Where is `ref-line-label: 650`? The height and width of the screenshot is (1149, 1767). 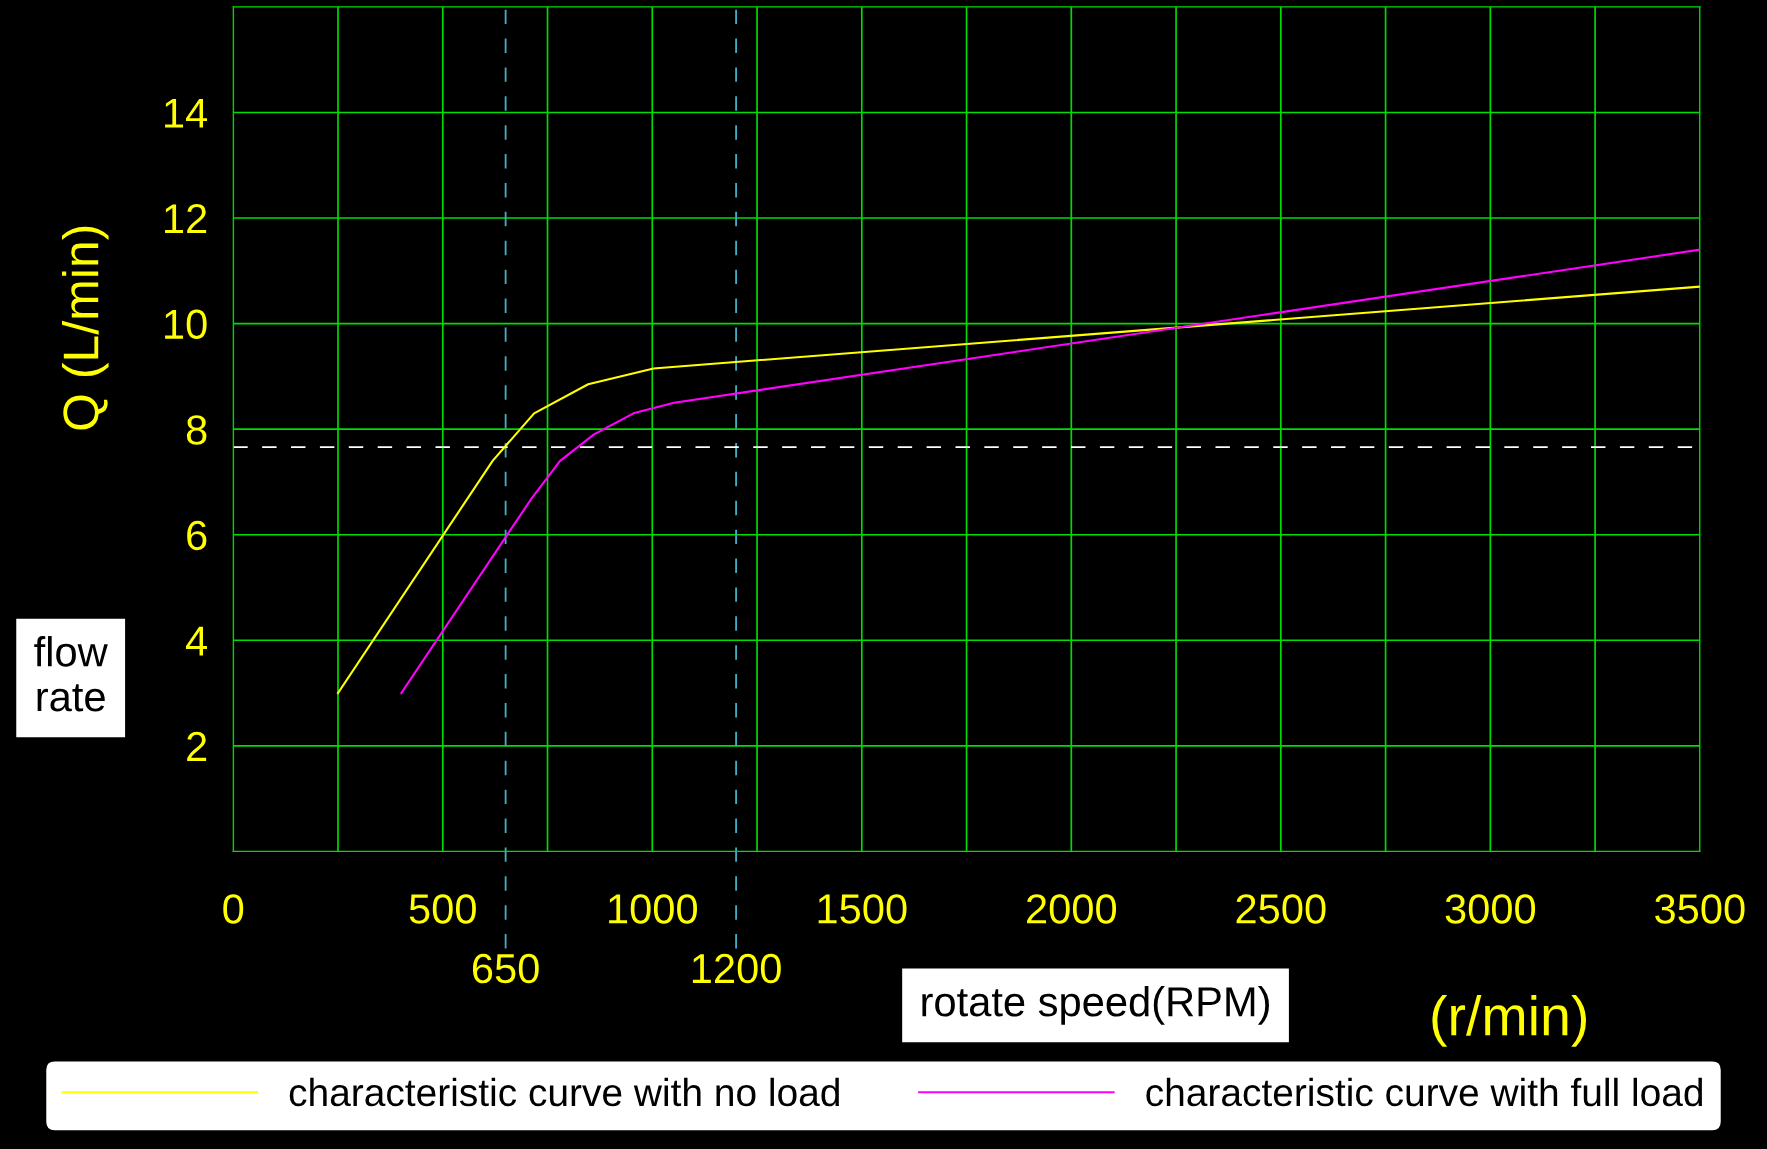
ref-line-label: 650 is located at coordinates (505, 968).